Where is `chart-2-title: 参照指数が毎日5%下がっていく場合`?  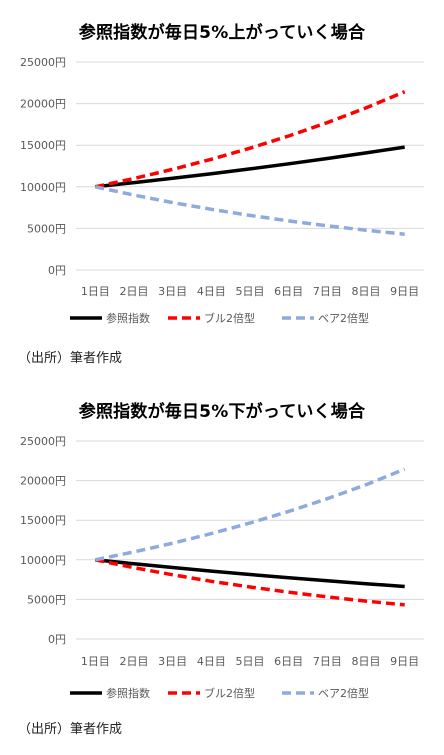 chart-2-title: 参照指数が毎日5%下がっていく場合 is located at coordinates (222, 412).